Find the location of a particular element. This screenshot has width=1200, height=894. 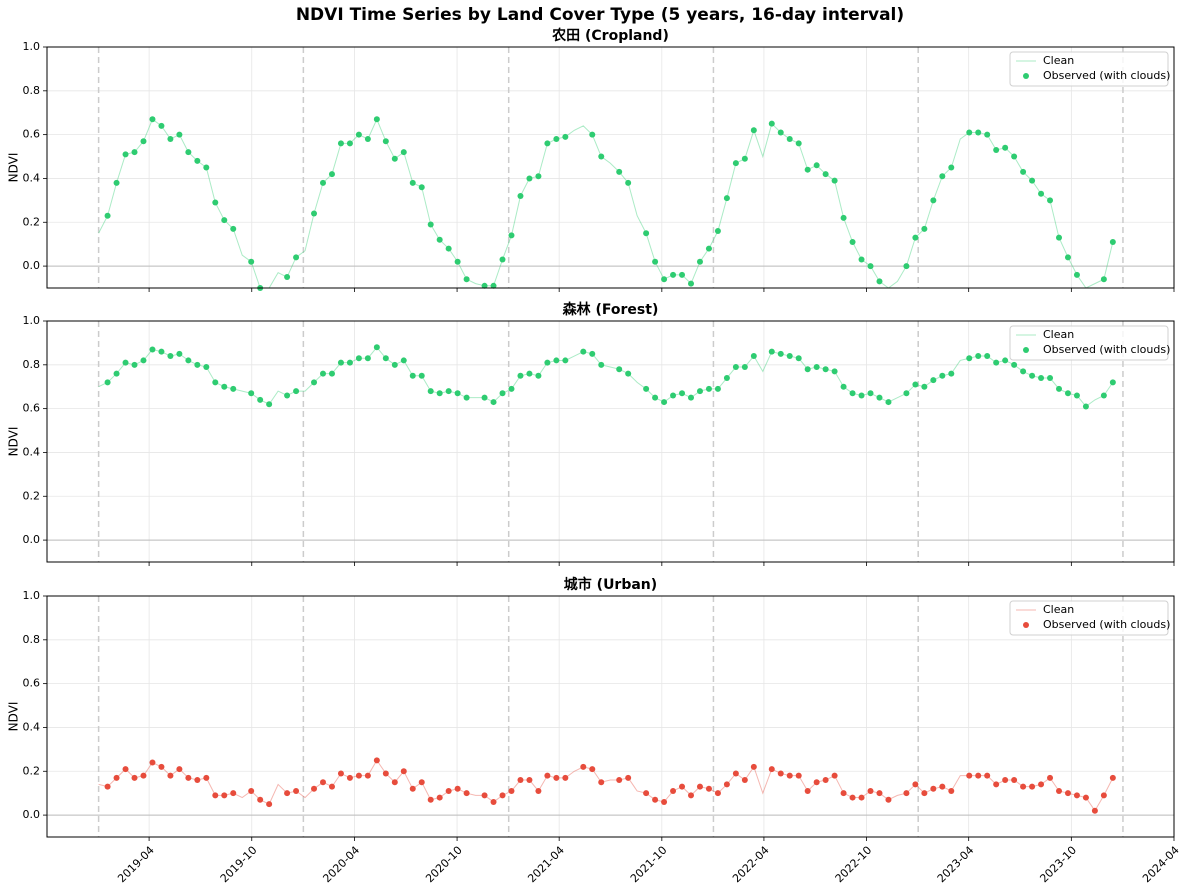

y-tick-label: 0.8 is located at coordinates (32, 639).